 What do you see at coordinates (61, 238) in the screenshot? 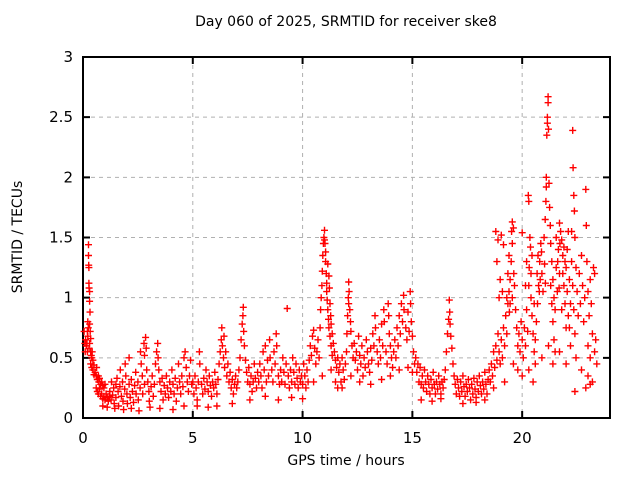
I see `y-tick-label: 1.5` at bounding box center [61, 238].